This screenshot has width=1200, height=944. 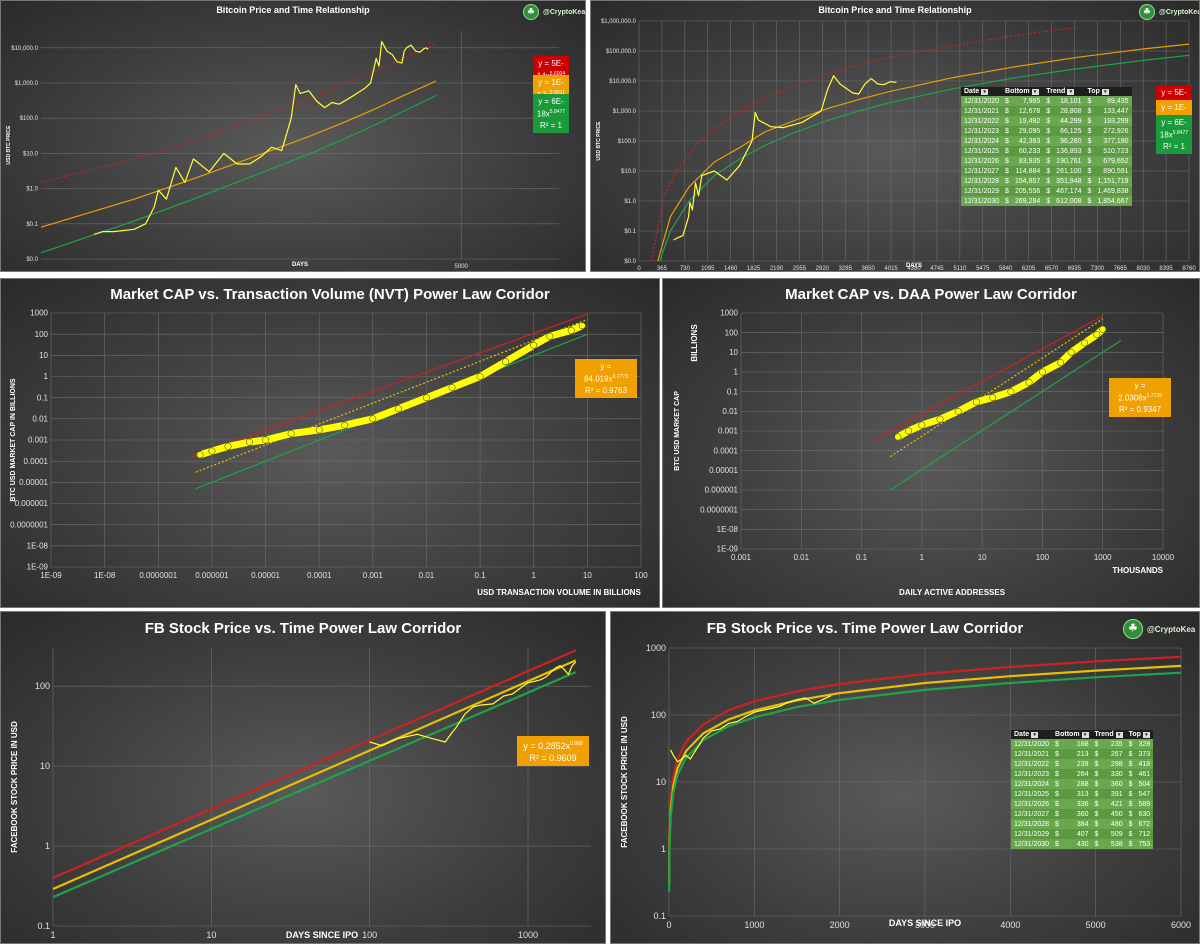 What do you see at coordinates (1032, 754) in the screenshot?
I see `date-cell: 12/31/2021` at bounding box center [1032, 754].